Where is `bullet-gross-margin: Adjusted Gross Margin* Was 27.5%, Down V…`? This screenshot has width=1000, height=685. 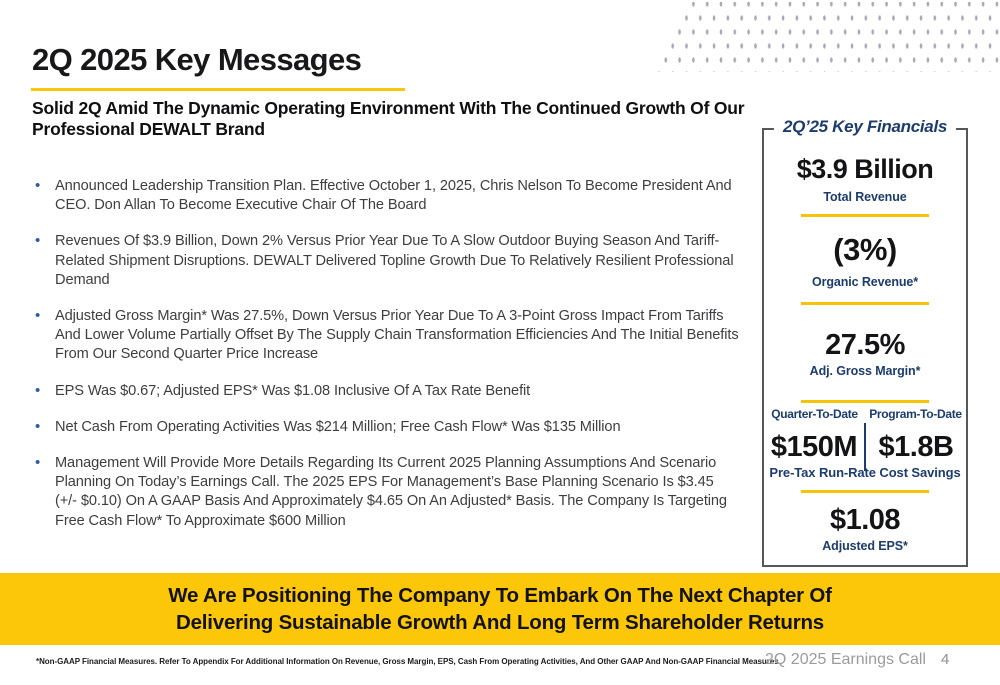
bullet-gross-margin: Adjusted Gross Margin* Was 27.5%, Down V… is located at coordinates (386, 335).